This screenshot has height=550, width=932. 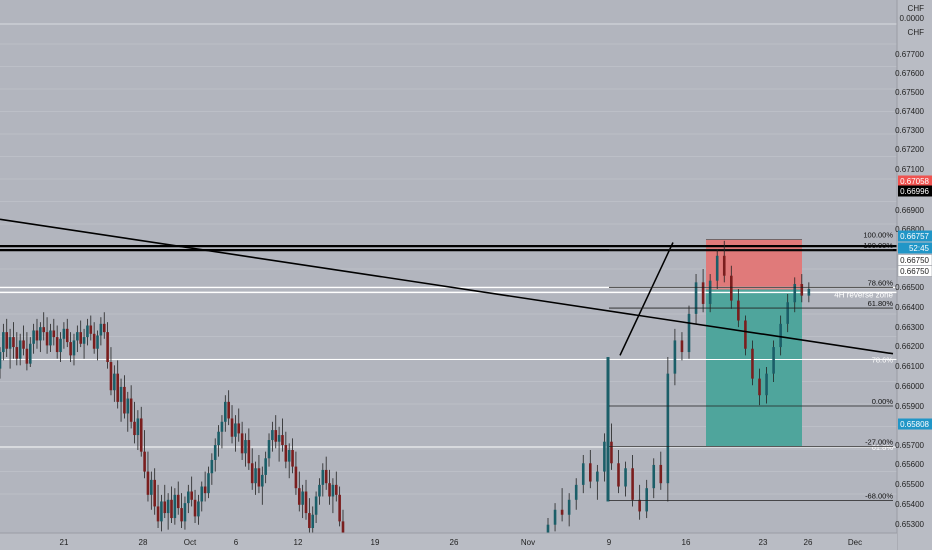 I want to click on y-tick-label: 0.66800, so click(x=909, y=229).